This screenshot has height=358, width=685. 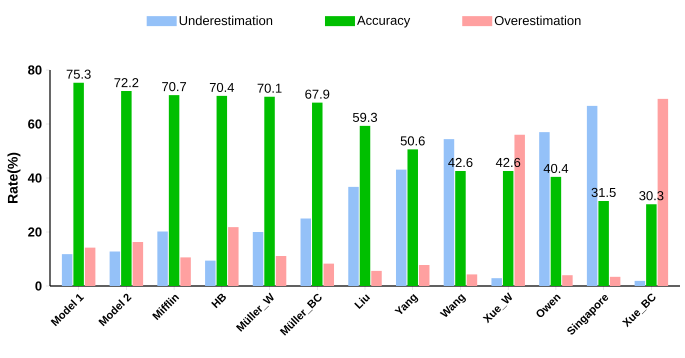 What do you see at coordinates (365, 117) in the screenshot?
I see `data-label: 59.3` at bounding box center [365, 117].